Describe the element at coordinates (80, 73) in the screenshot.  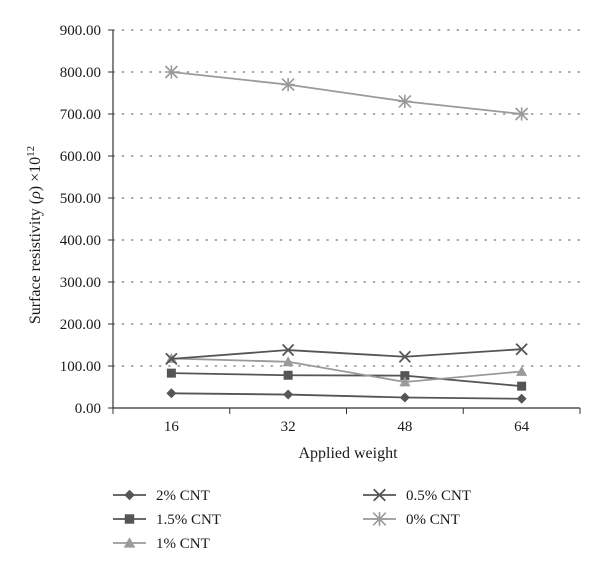
I see `y-tick-label: 800.00` at that location.